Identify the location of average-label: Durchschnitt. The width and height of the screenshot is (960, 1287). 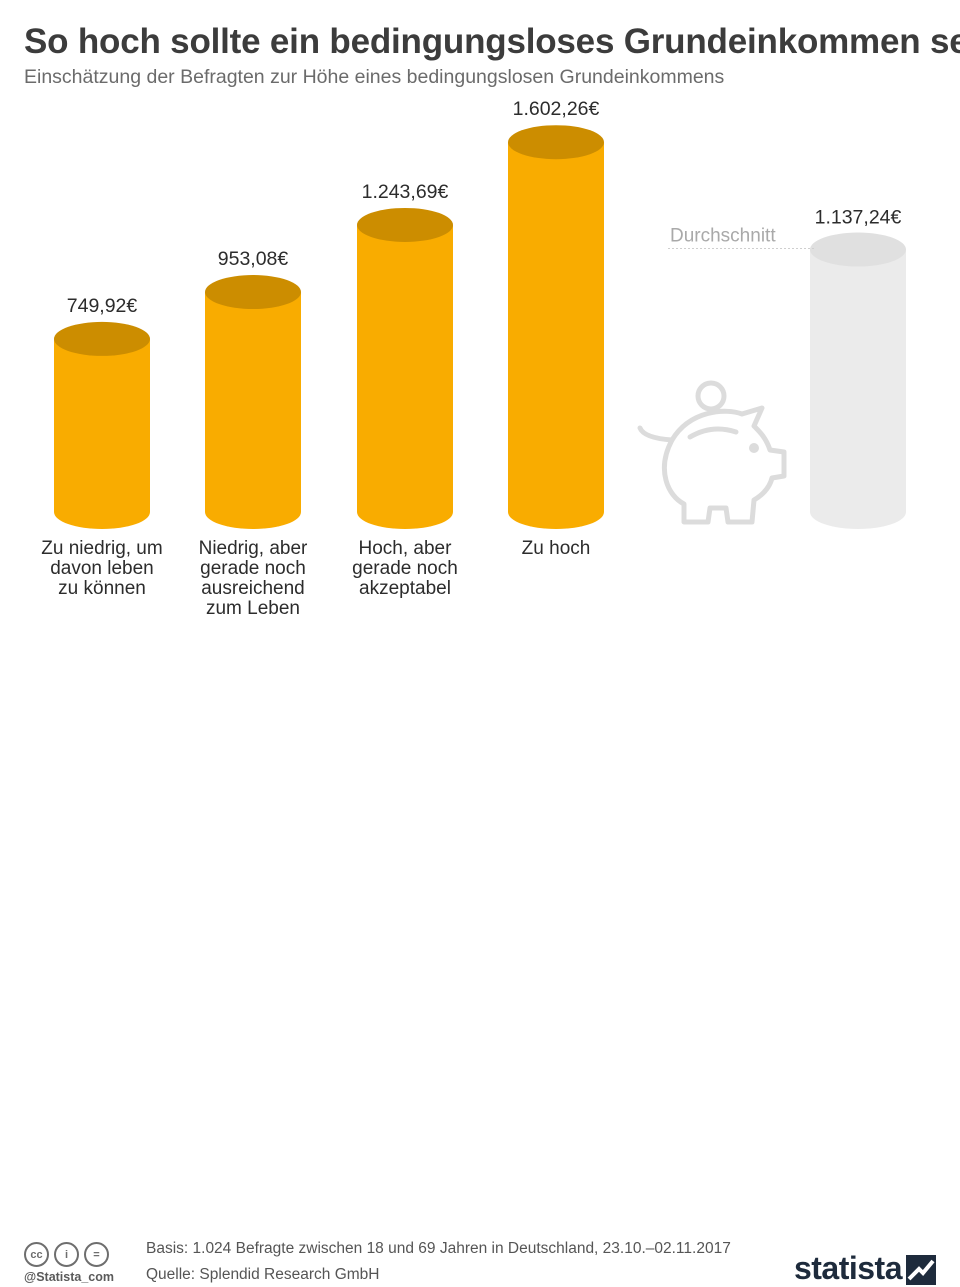
(723, 236).